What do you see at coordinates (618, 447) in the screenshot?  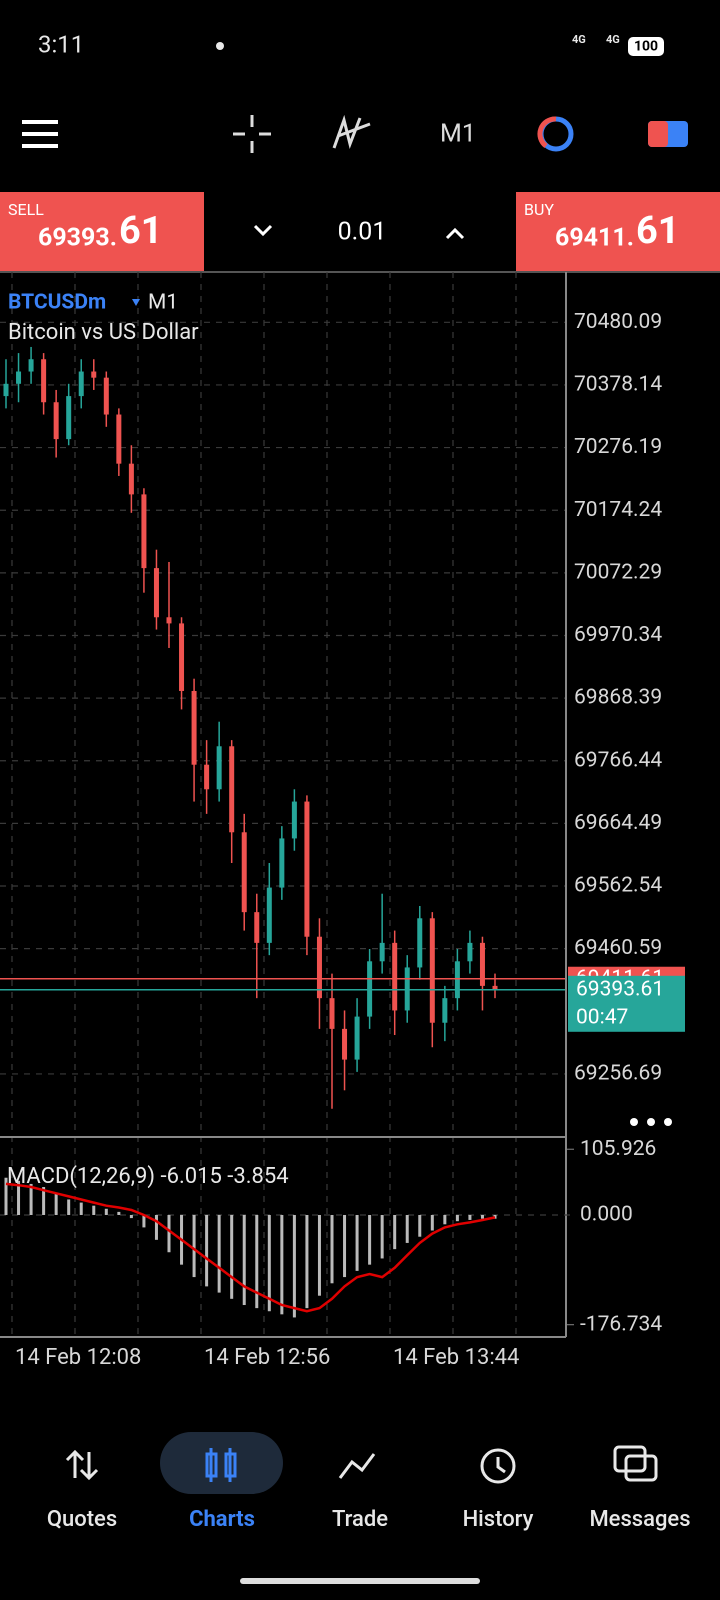 I see `y-tick-label: 70276.19` at bounding box center [618, 447].